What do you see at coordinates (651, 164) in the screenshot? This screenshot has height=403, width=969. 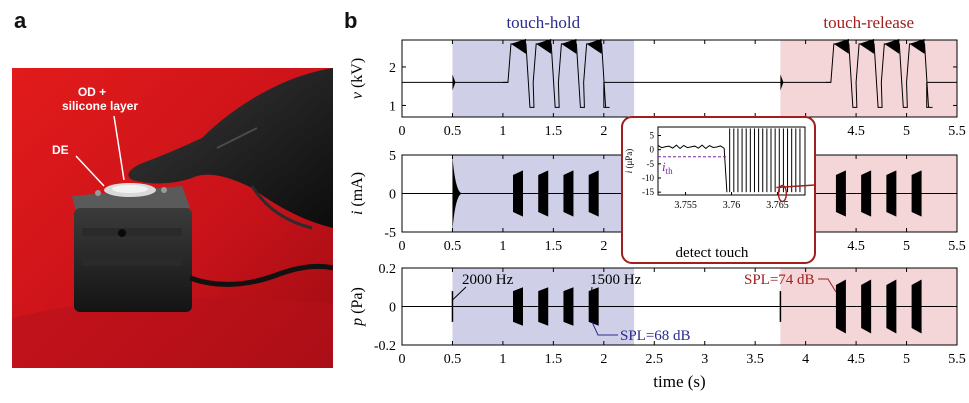 I see `inset-y-tick-label: -5` at bounding box center [651, 164].